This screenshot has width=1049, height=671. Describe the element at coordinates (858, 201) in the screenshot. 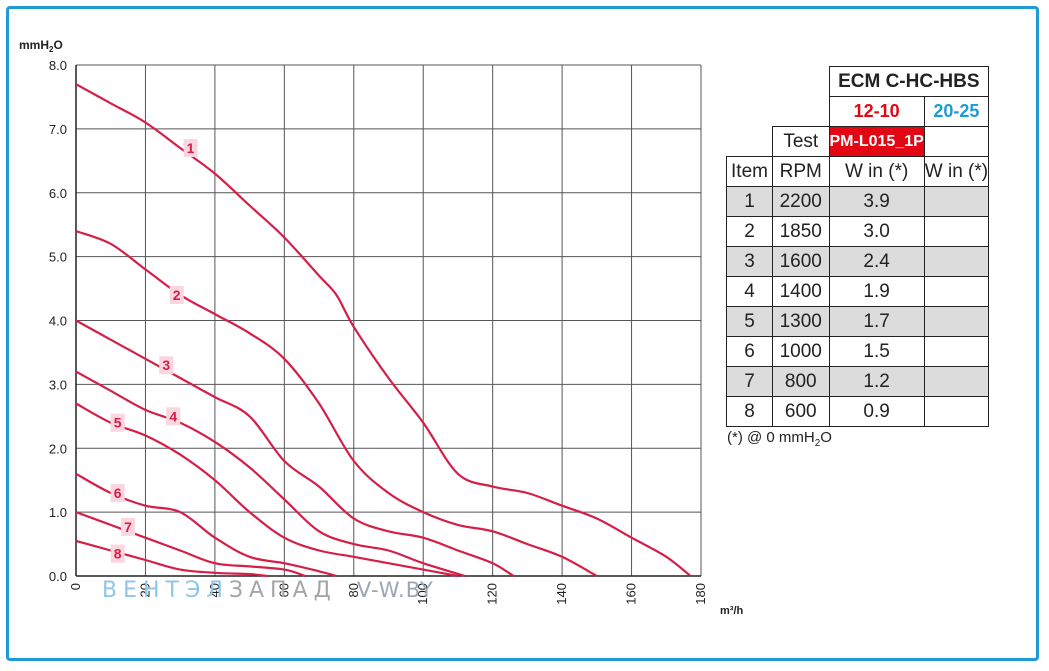

I see `table-row: 1 2200 3.9` at that location.